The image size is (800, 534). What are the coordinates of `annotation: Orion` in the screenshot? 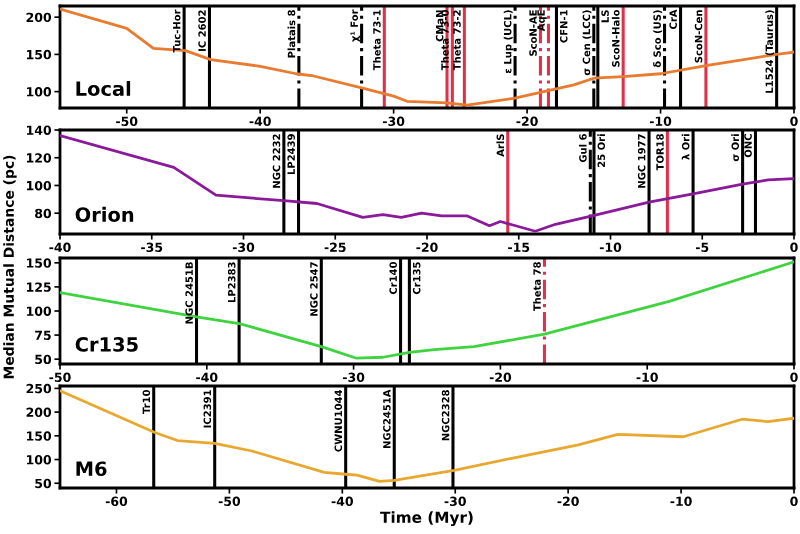 It's located at (104, 214).